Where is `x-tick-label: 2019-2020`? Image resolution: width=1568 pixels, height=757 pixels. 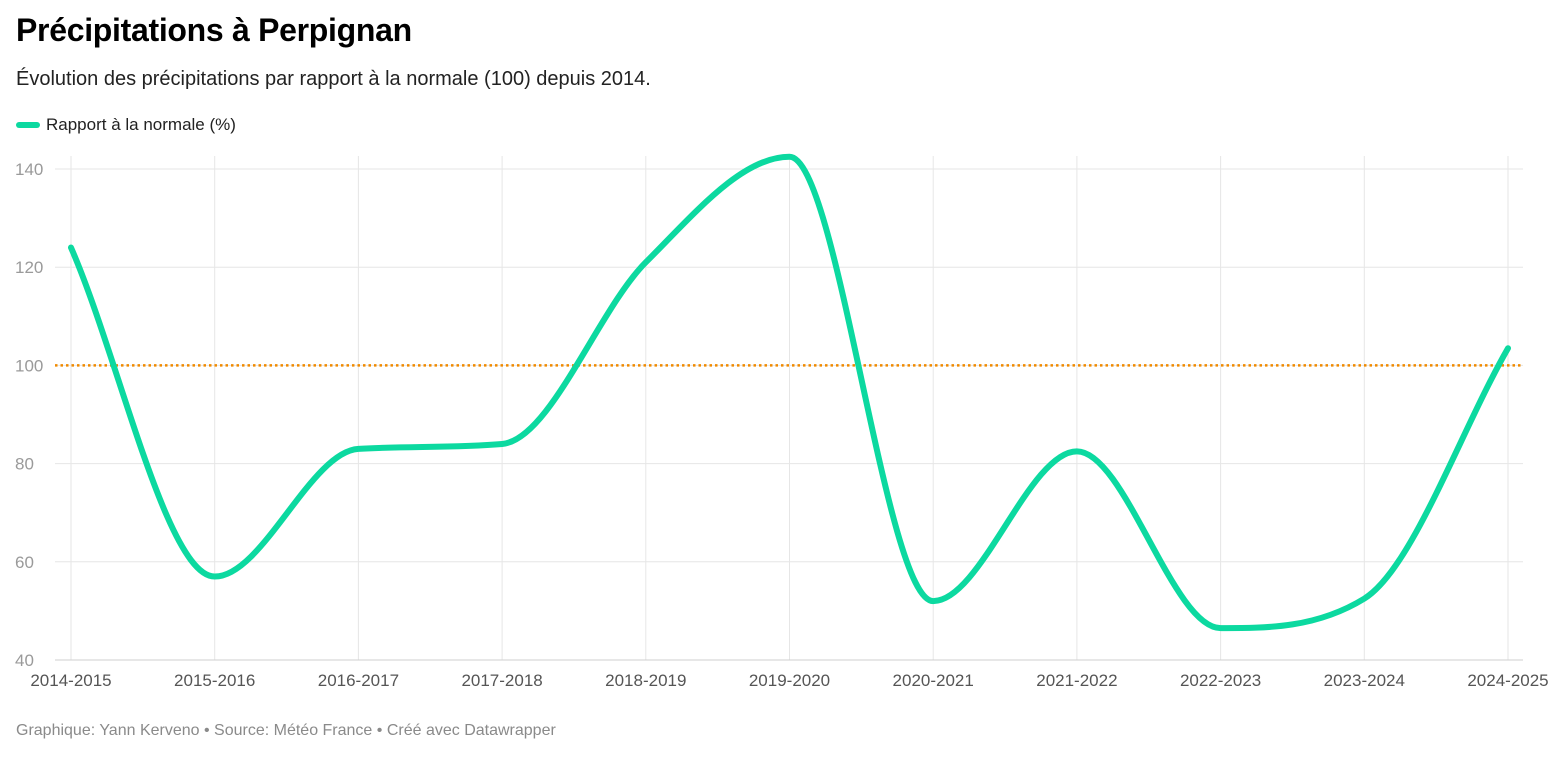
x-tick-label: 2019-2020 is located at coordinates (789, 680).